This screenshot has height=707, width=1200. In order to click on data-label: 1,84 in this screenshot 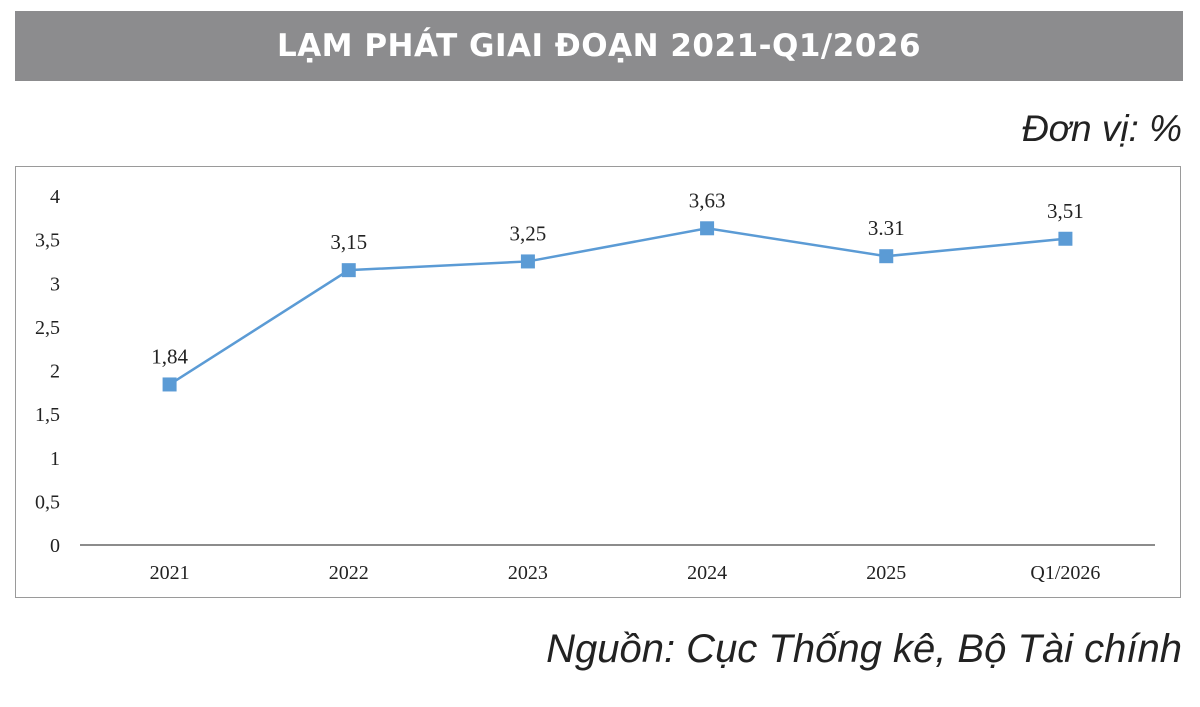, I will do `click(169, 356)`.